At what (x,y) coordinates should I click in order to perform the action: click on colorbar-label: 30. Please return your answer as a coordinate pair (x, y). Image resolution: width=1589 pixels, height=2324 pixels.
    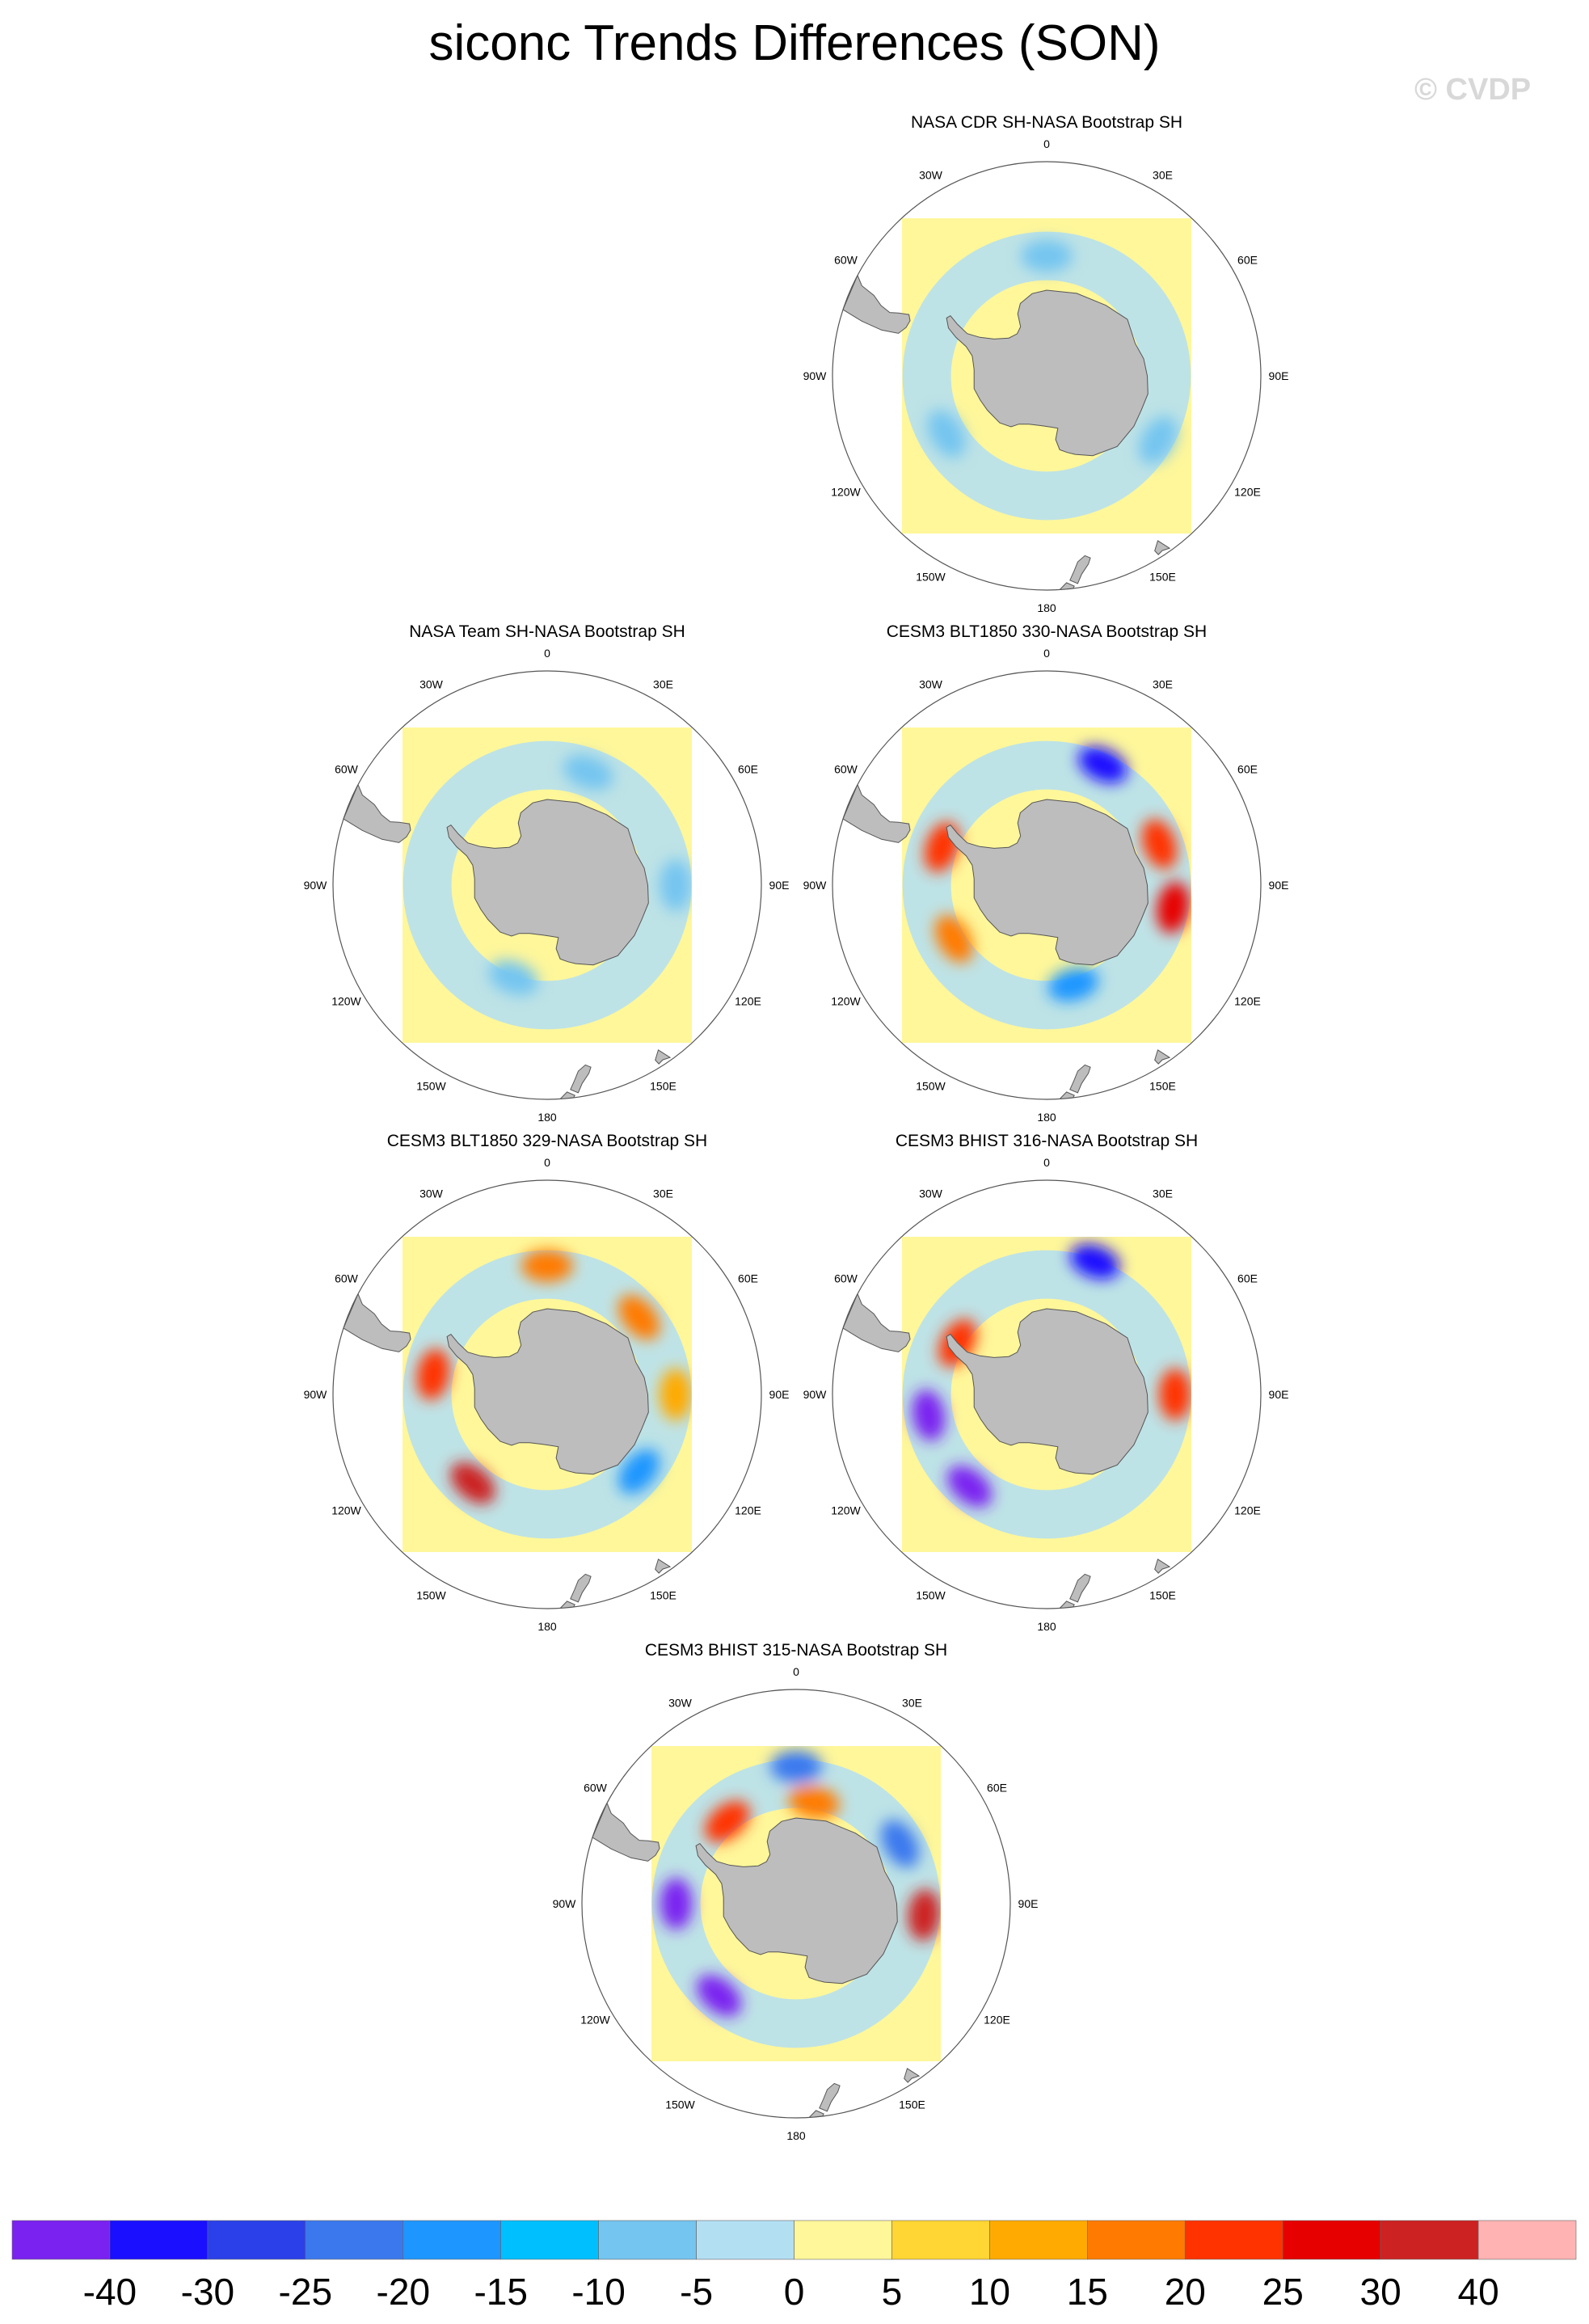
    Looking at the image, I should click on (1380, 2292).